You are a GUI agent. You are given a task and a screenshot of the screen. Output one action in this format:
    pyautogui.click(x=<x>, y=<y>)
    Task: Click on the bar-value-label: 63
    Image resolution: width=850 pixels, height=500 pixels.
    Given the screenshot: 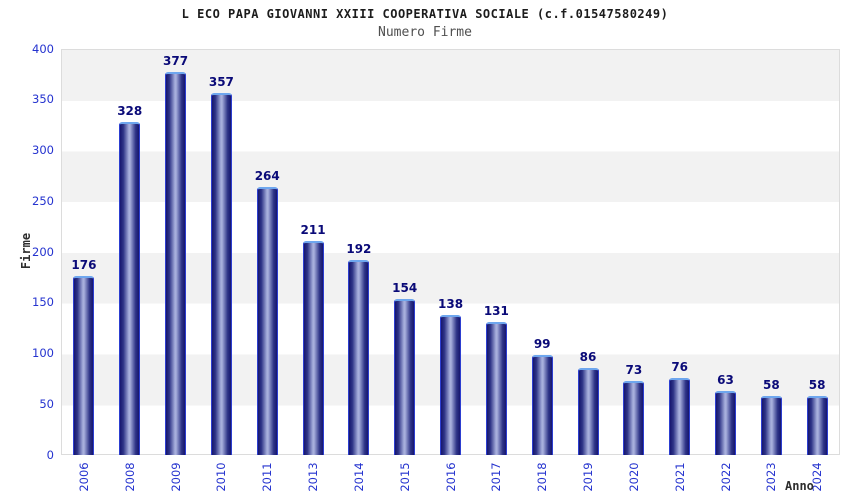 What is the action you would take?
    pyautogui.click(x=725, y=380)
    